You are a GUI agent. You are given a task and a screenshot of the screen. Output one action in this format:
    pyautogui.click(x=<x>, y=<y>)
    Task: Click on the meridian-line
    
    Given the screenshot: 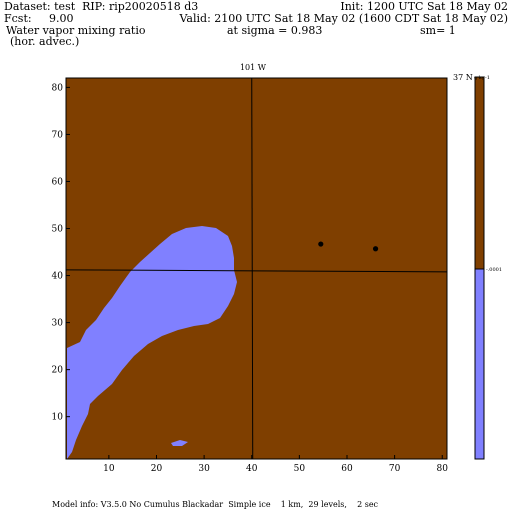 What is the action you would take?
    pyautogui.click(x=252, y=268)
    